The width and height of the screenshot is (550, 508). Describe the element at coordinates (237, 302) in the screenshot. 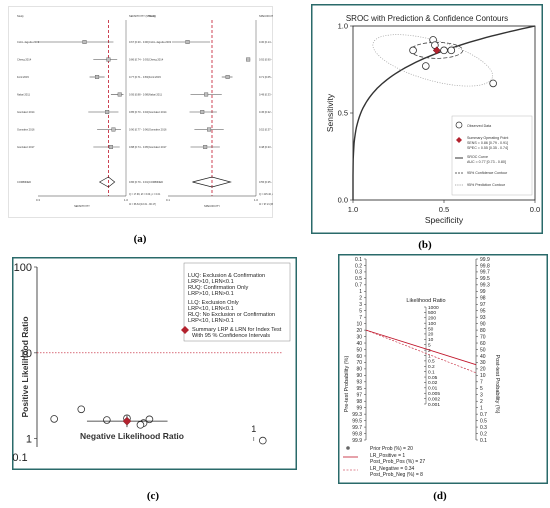

I see `legend-box` at that location.